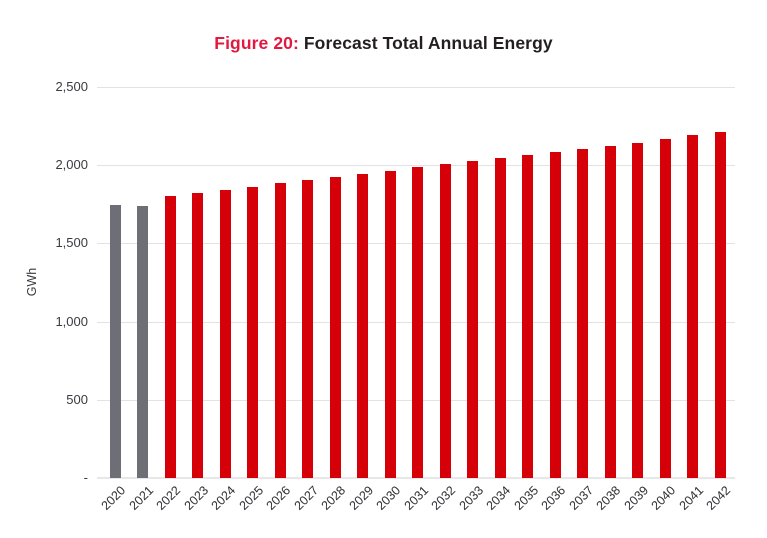 The image size is (767, 538). I want to click on bar-2038, so click(610, 312).